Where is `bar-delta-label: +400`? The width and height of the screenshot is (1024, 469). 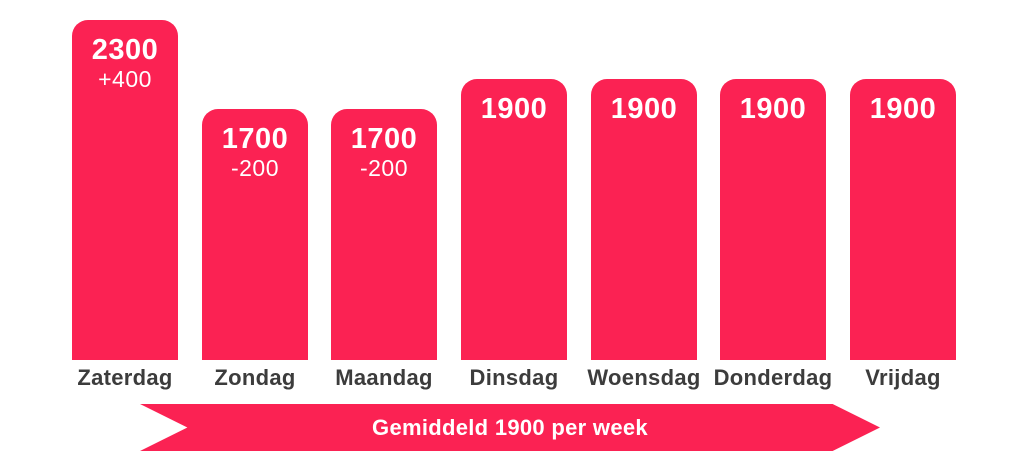
bar-delta-label: +400 is located at coordinates (125, 79).